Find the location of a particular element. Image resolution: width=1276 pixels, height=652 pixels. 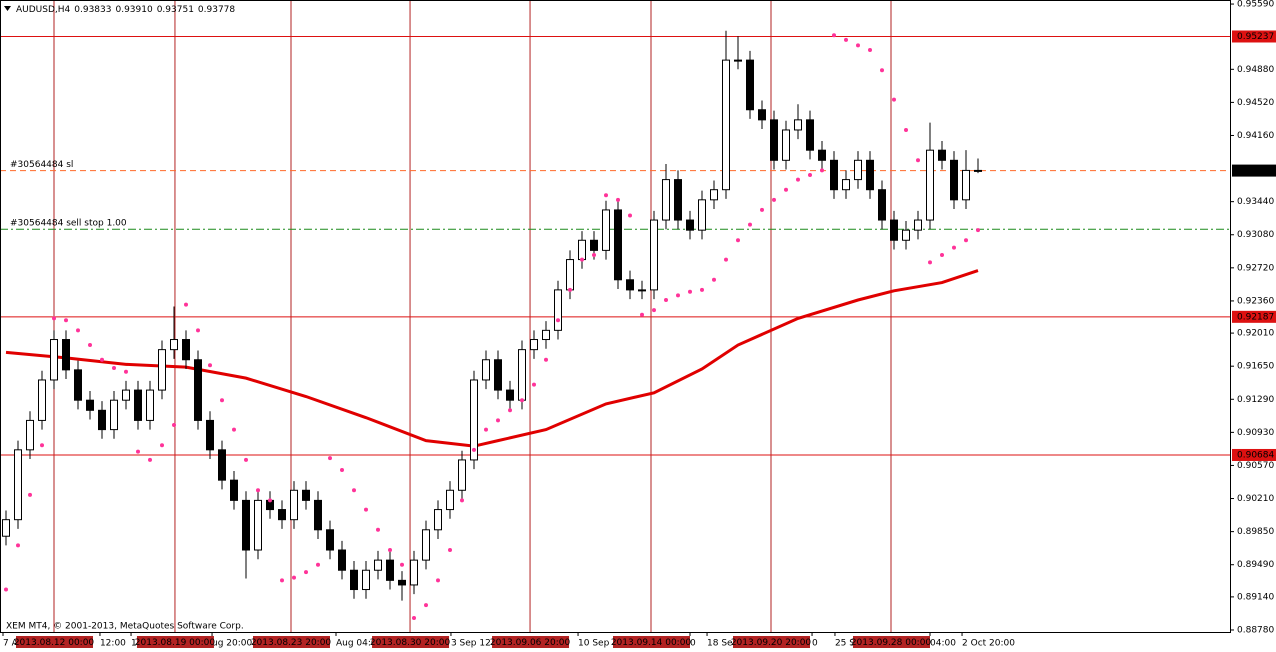

x-tick-label: ug 20:00 is located at coordinates (232, 644).